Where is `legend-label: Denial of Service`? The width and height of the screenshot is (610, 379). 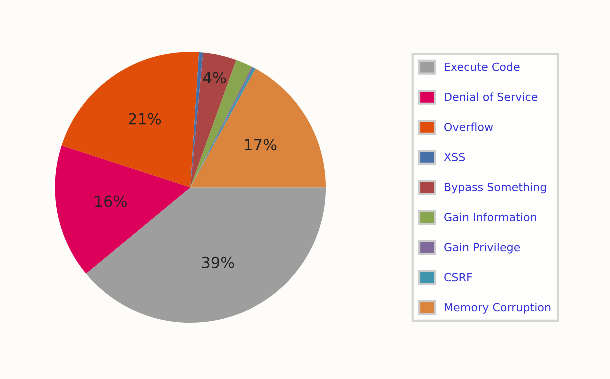 legend-label: Denial of Service is located at coordinates (491, 97).